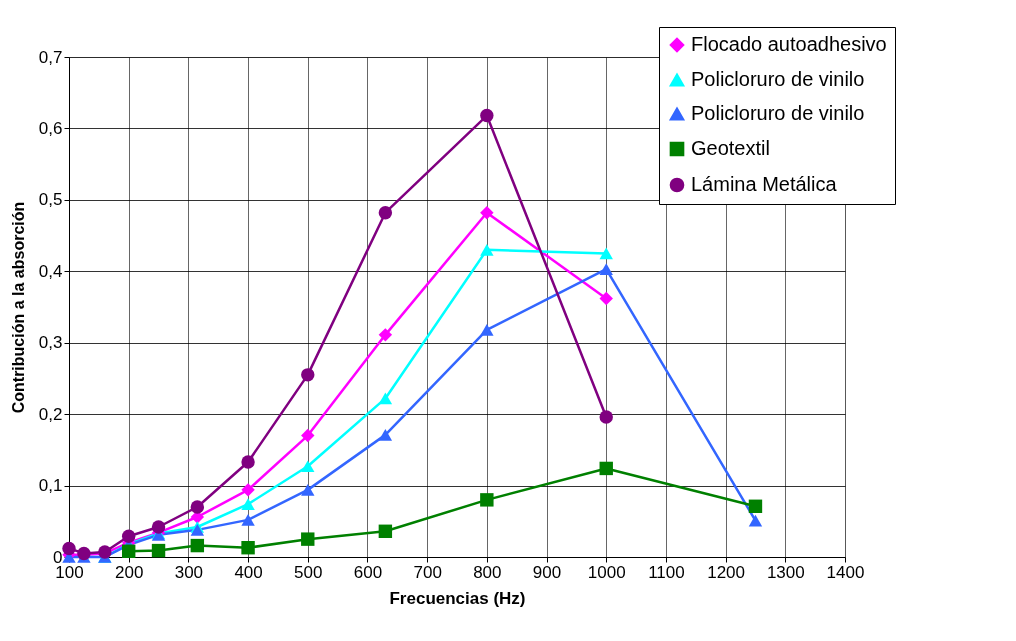 The width and height of the screenshot is (1016, 641). Describe the element at coordinates (50, 271) in the screenshot. I see `y-tick-label: 0,4` at that location.